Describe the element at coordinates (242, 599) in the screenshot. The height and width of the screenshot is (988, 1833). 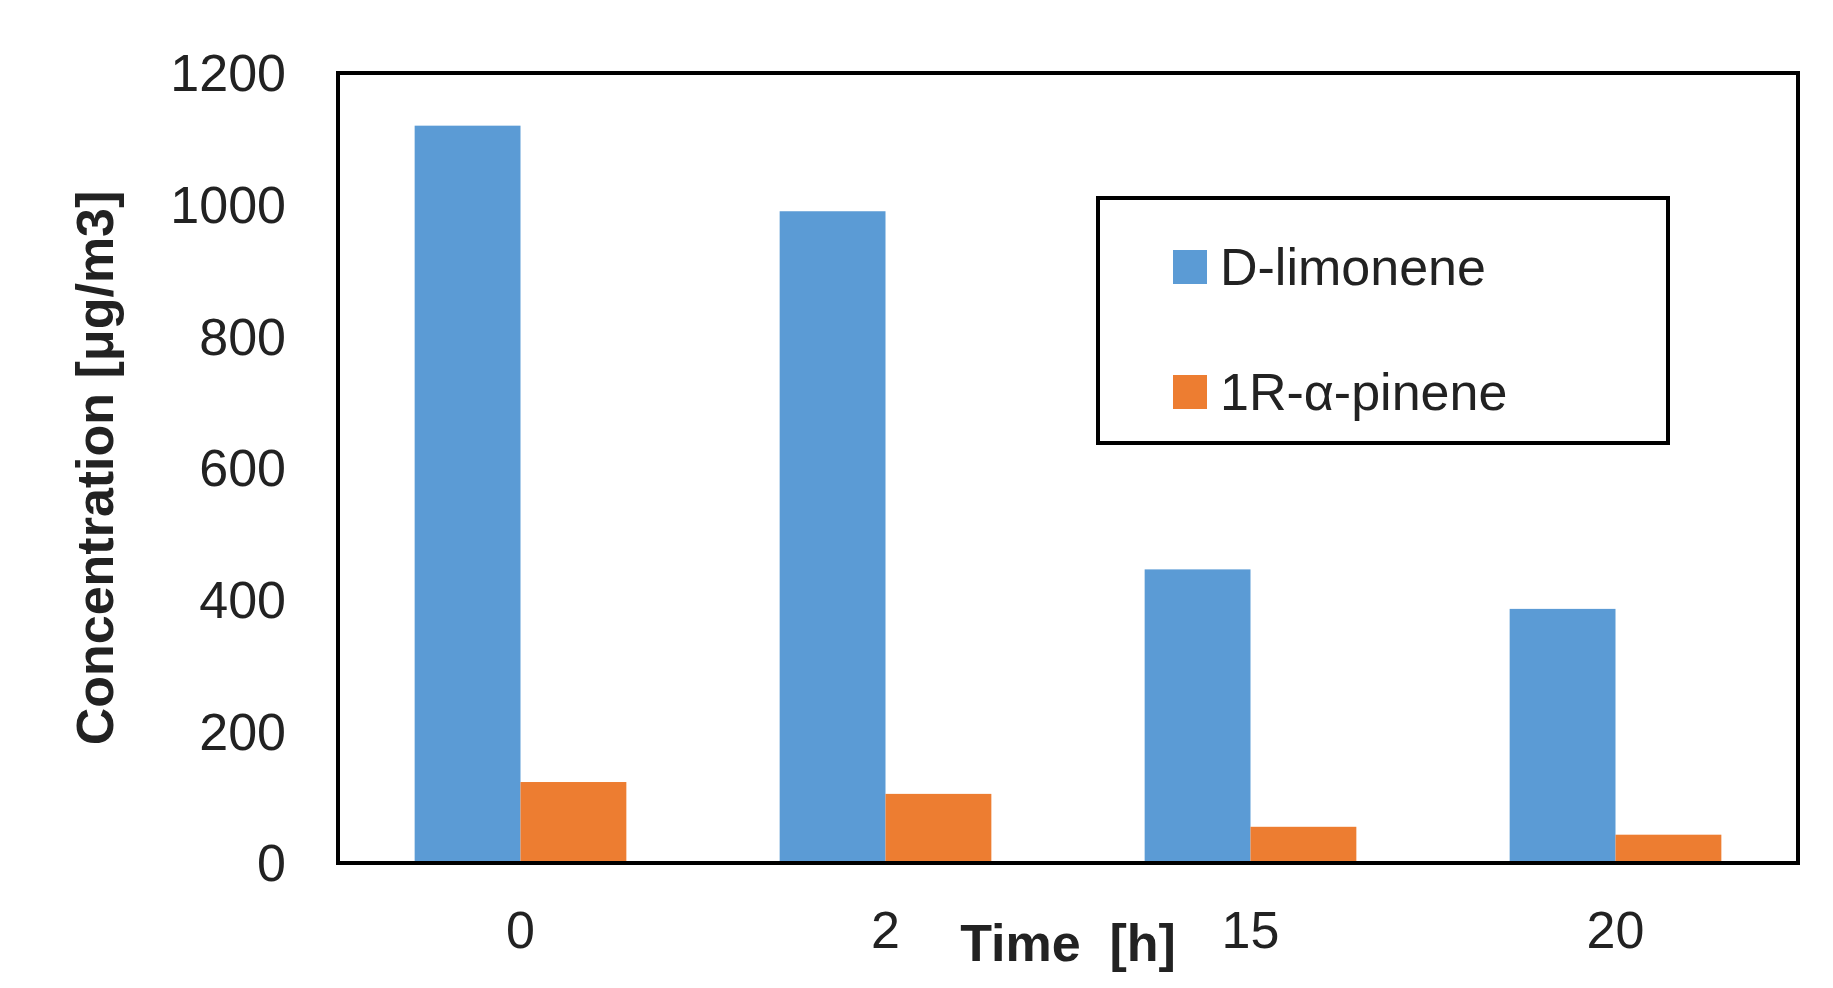
I see `y-tick-label: 400` at that location.